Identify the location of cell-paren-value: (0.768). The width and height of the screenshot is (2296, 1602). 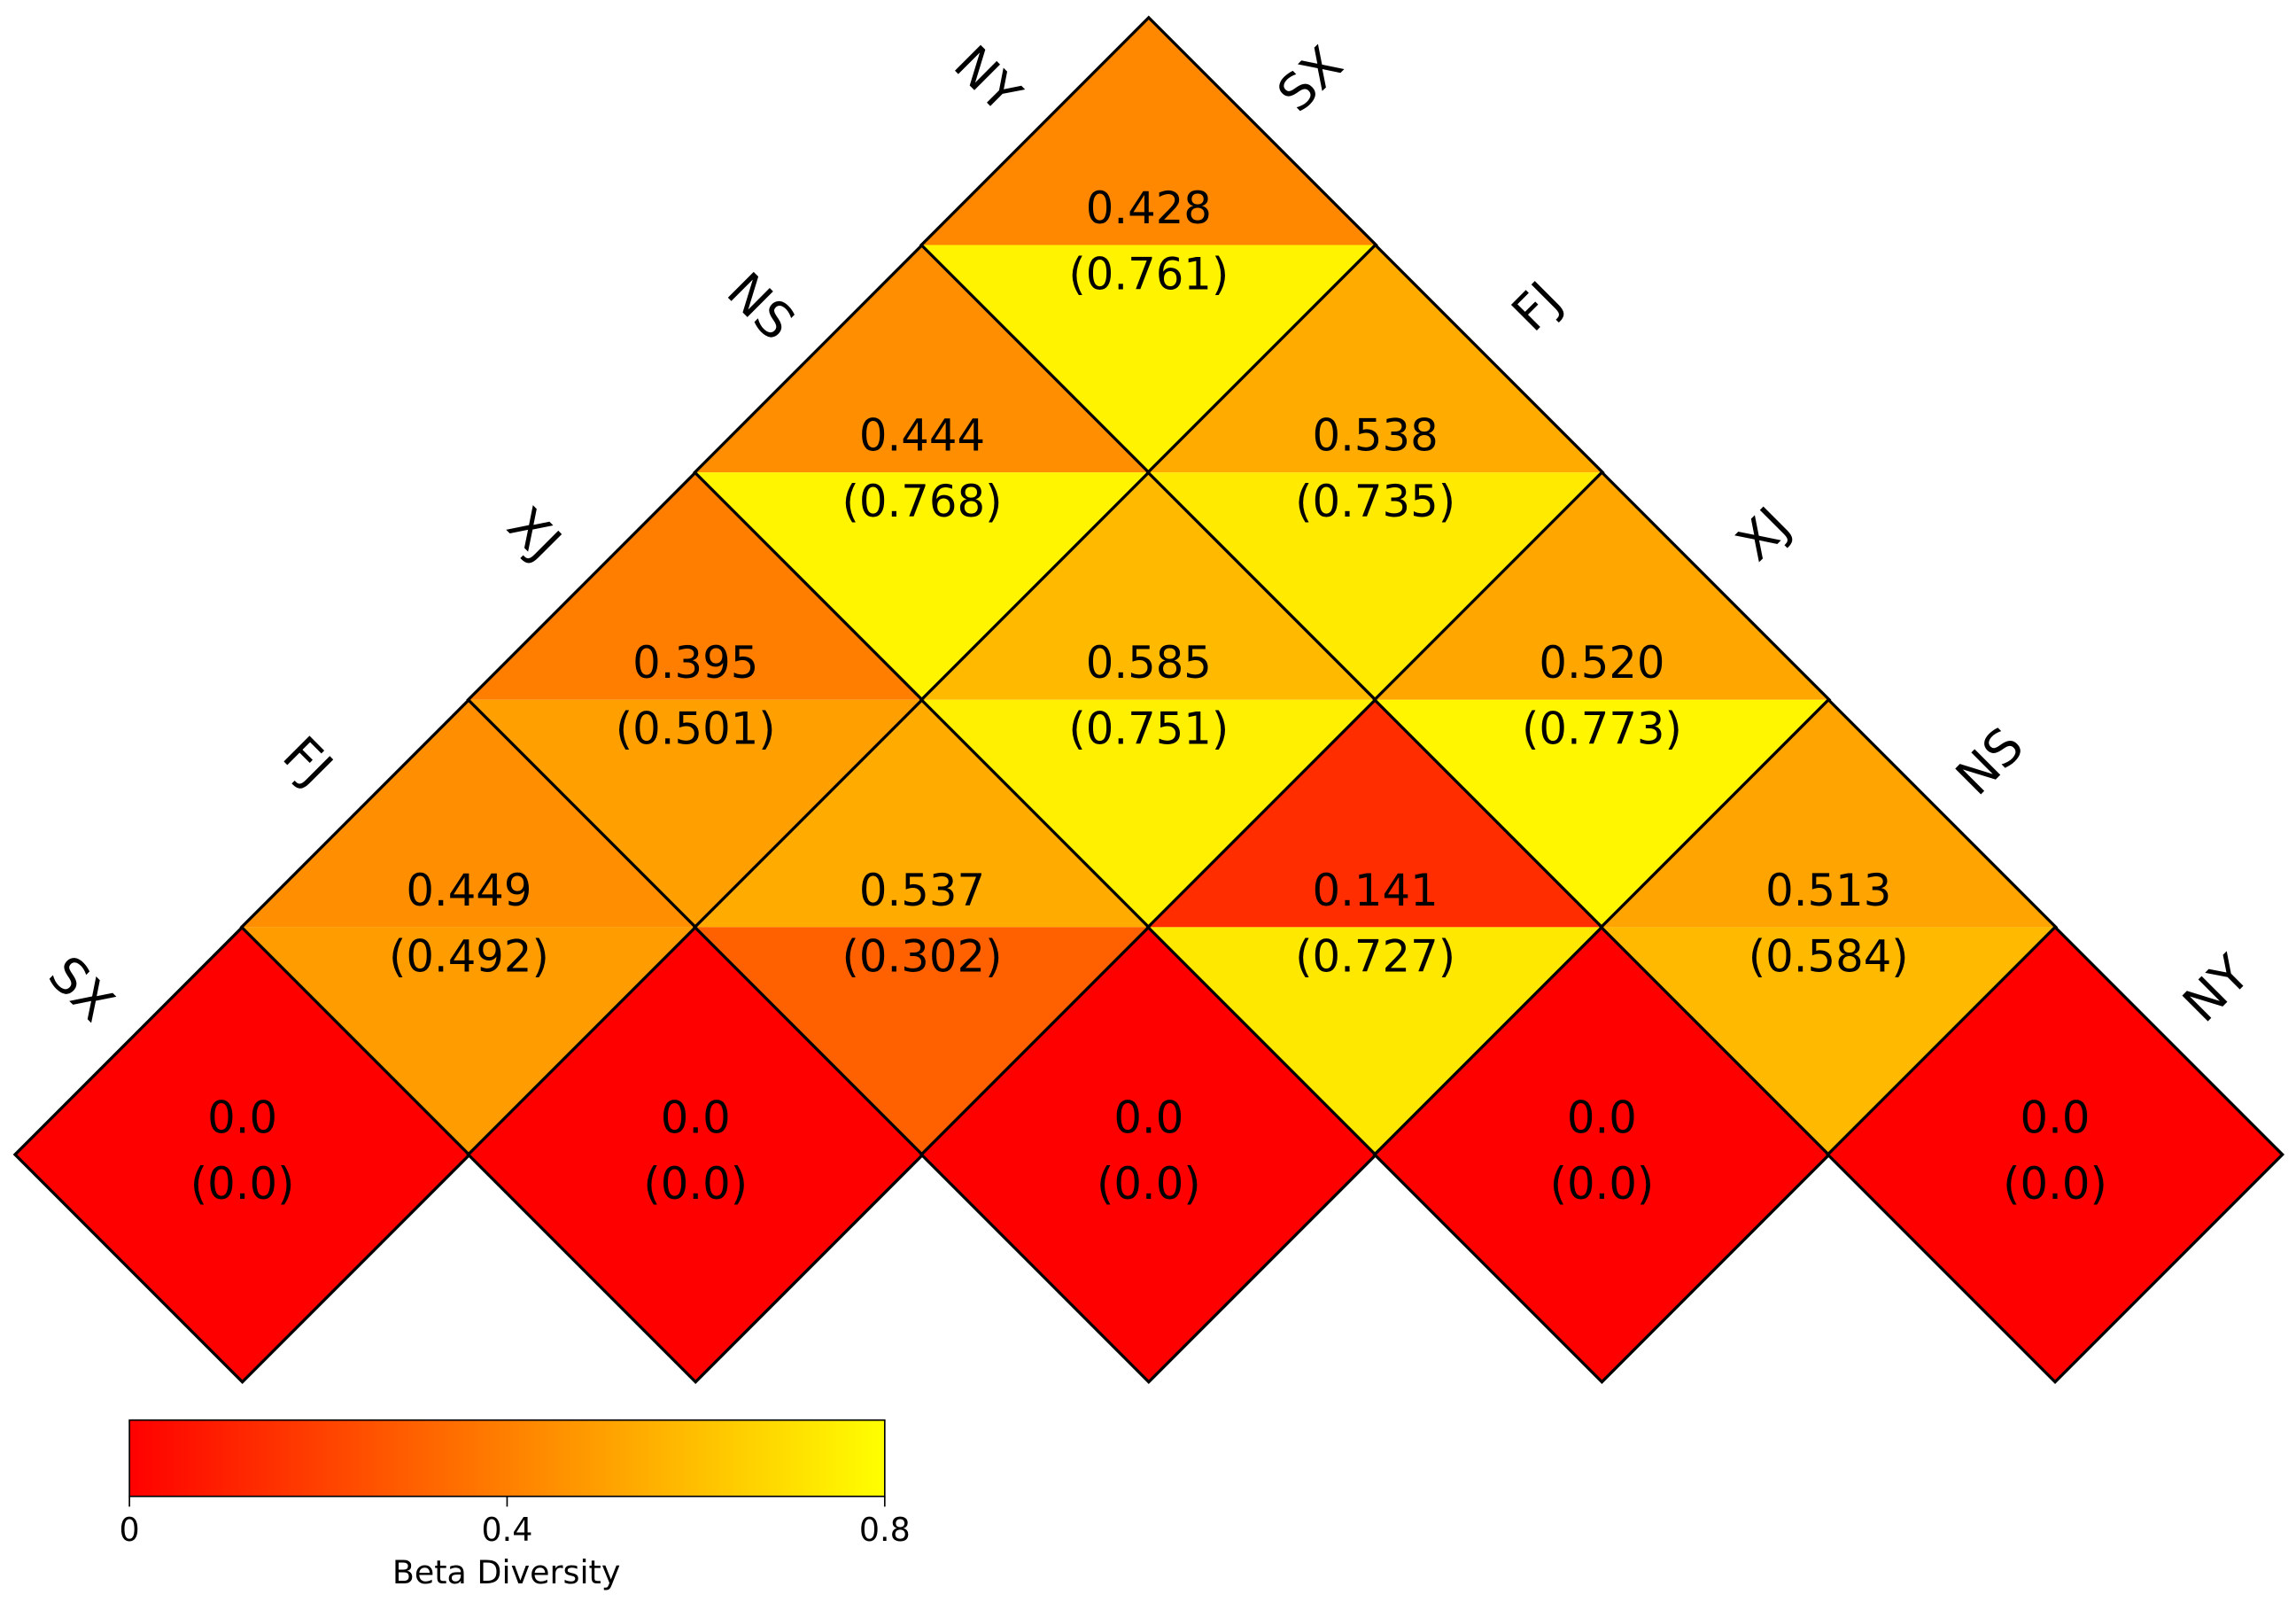
(923, 501).